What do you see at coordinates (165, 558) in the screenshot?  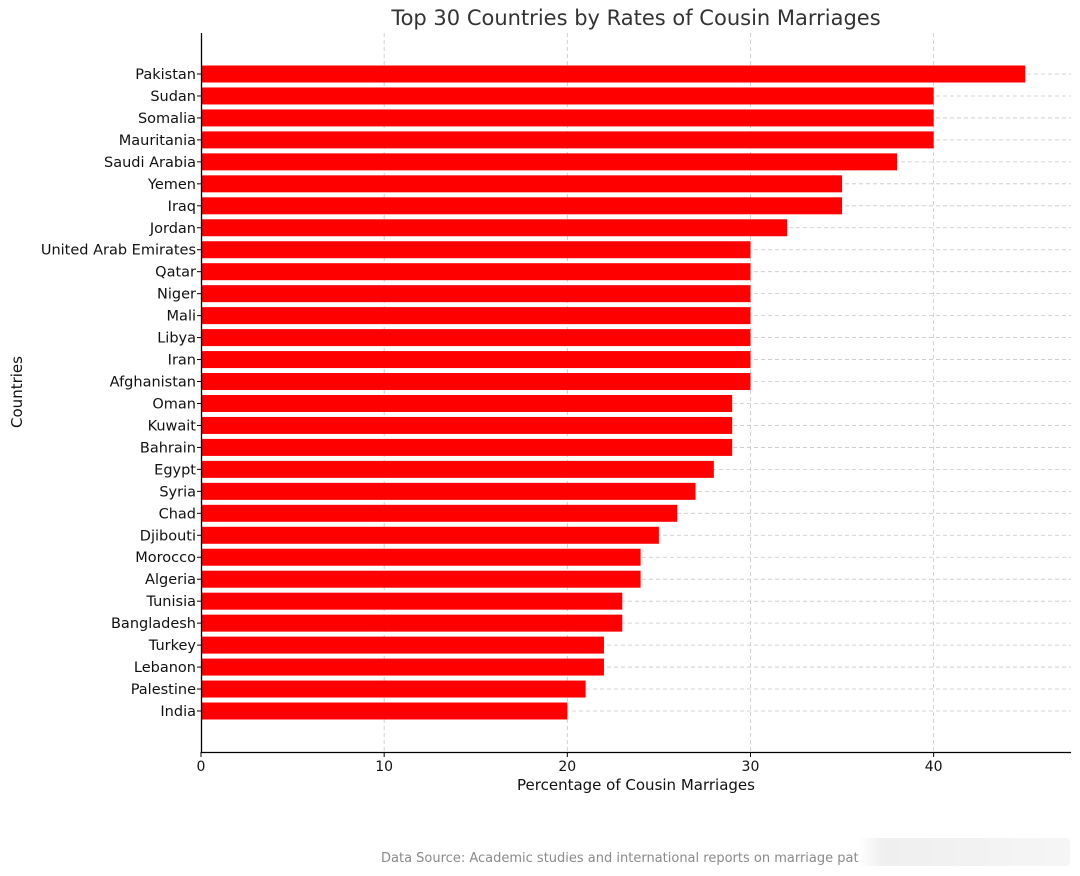 I see `y-tick-label: Morocco` at bounding box center [165, 558].